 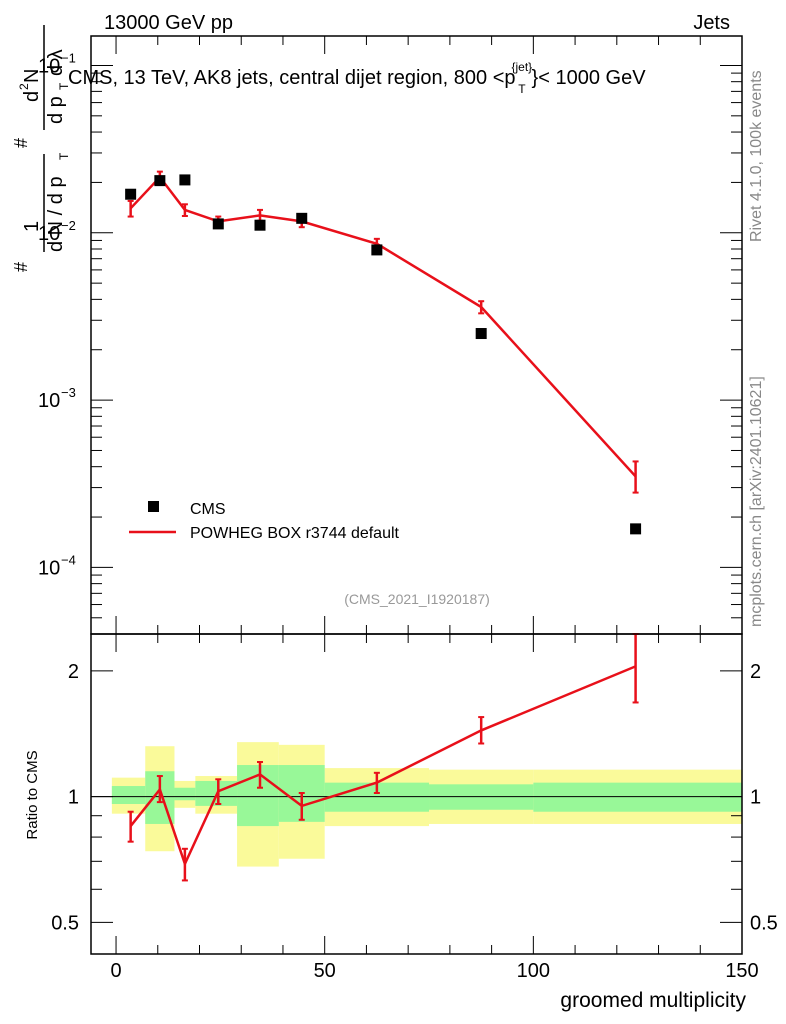 What do you see at coordinates (32, 76) in the screenshot?
I see `ylabel-frac2-num-end: N` at bounding box center [32, 76].